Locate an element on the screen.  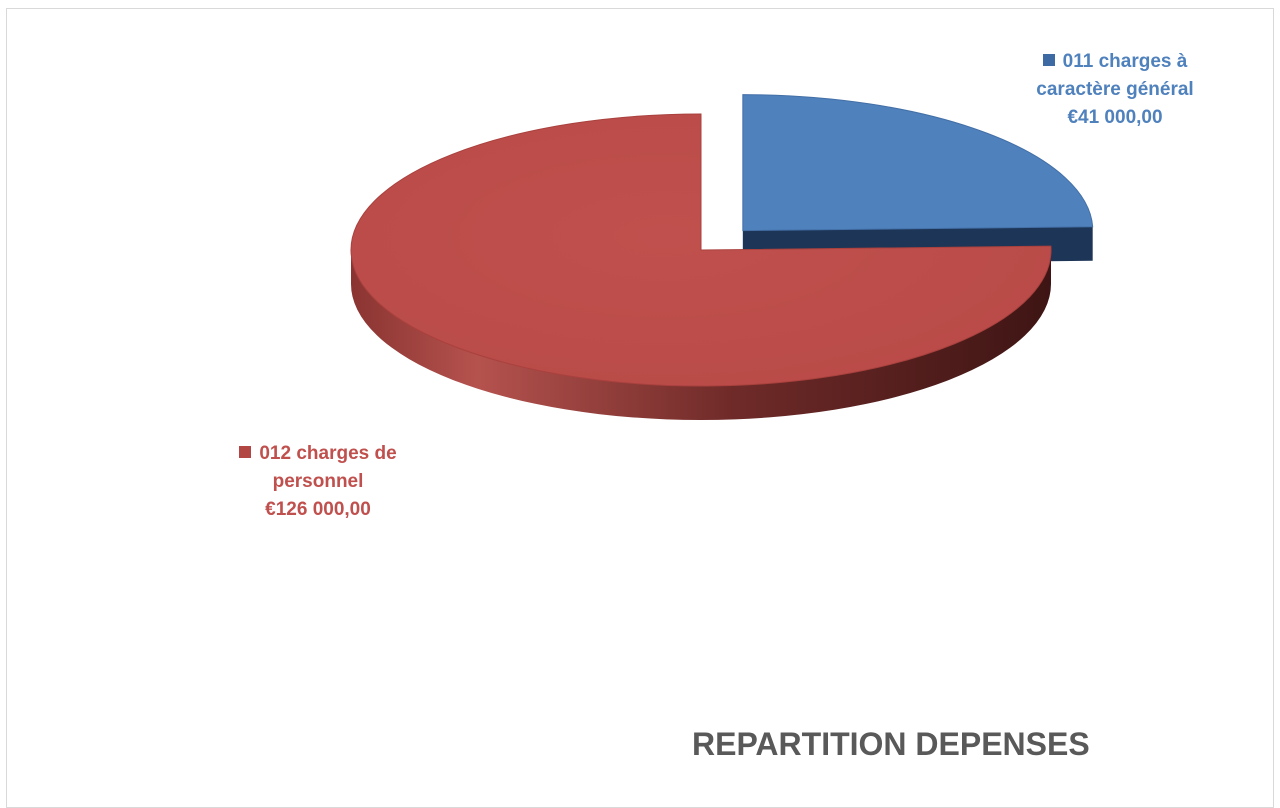
slice-label-011-line1: 011 charges à is located at coordinates (1125, 61).